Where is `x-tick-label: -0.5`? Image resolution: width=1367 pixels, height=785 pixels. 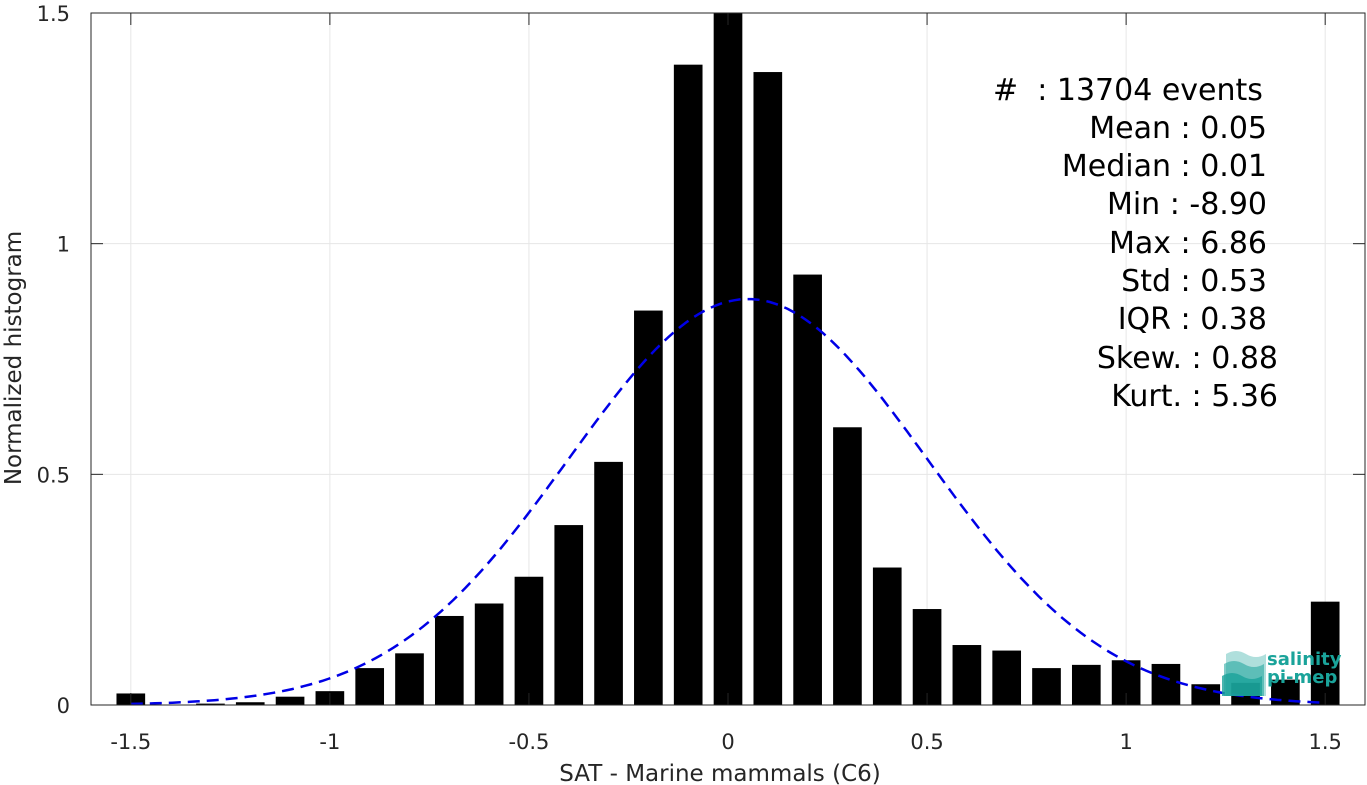 x-tick-label: -0.5 is located at coordinates (528, 742).